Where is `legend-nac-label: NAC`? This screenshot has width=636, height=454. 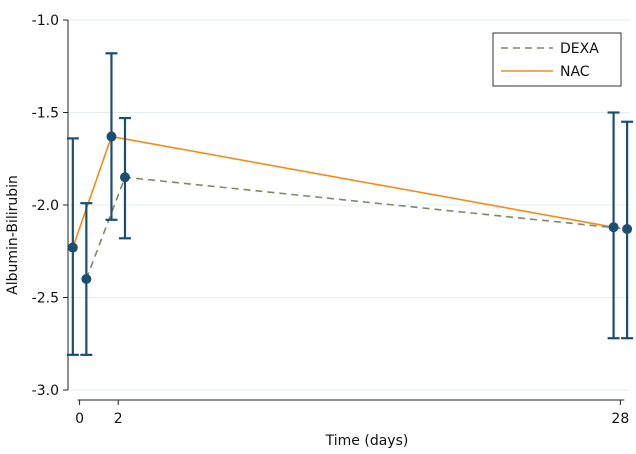 legend-nac-label: NAC is located at coordinates (575, 72).